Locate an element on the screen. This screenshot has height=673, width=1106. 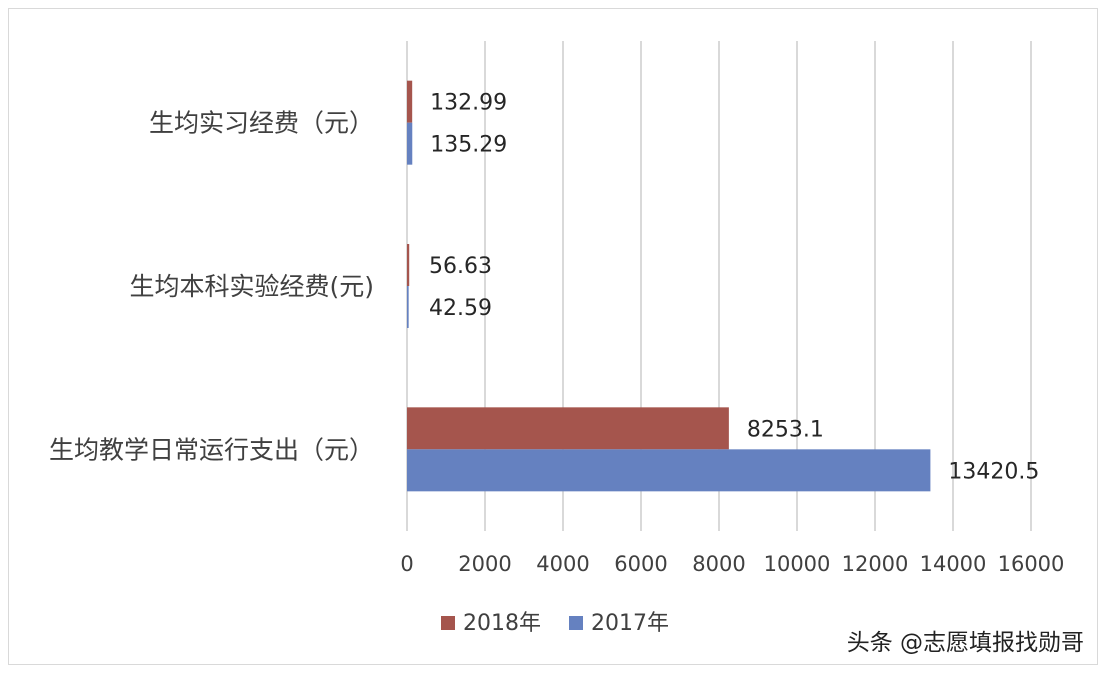
legend-label-1: 2017年 is located at coordinates (630, 623).